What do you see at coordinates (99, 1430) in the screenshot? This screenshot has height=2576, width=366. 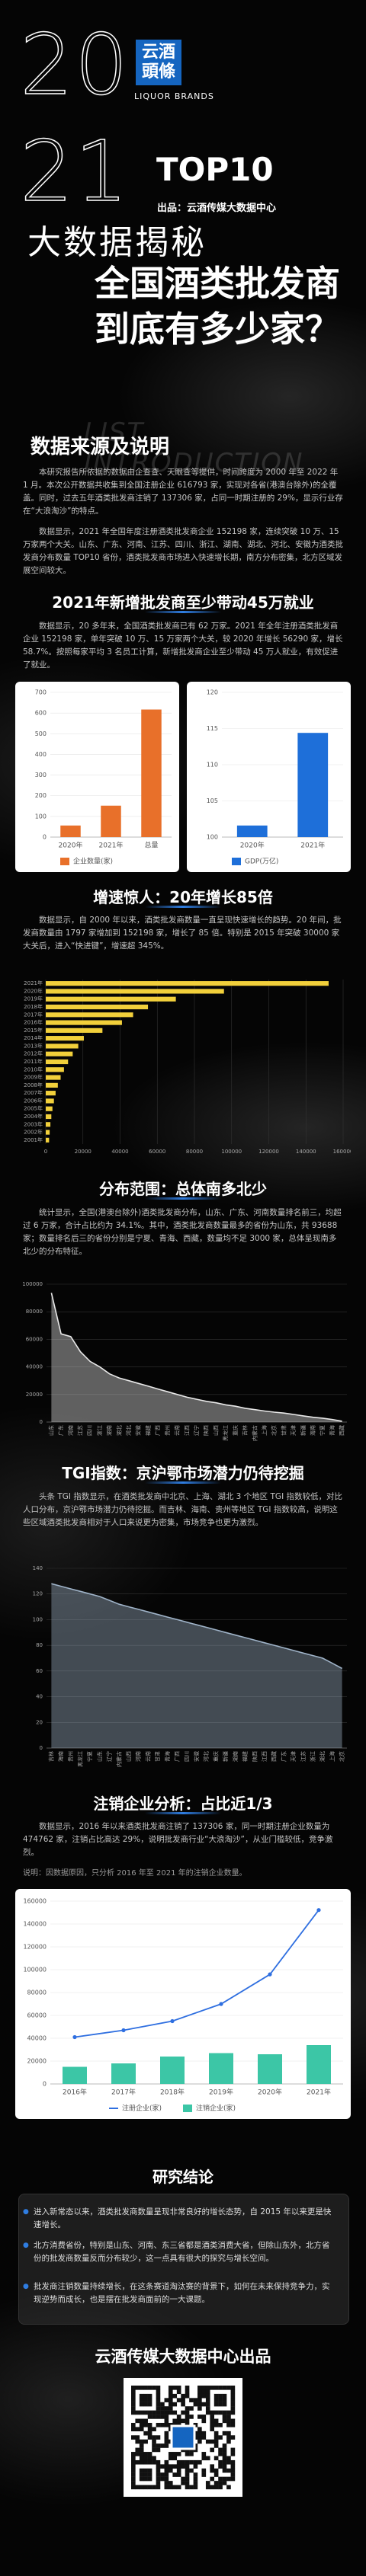 I see `x-tick-label: 浙江` at bounding box center [99, 1430].